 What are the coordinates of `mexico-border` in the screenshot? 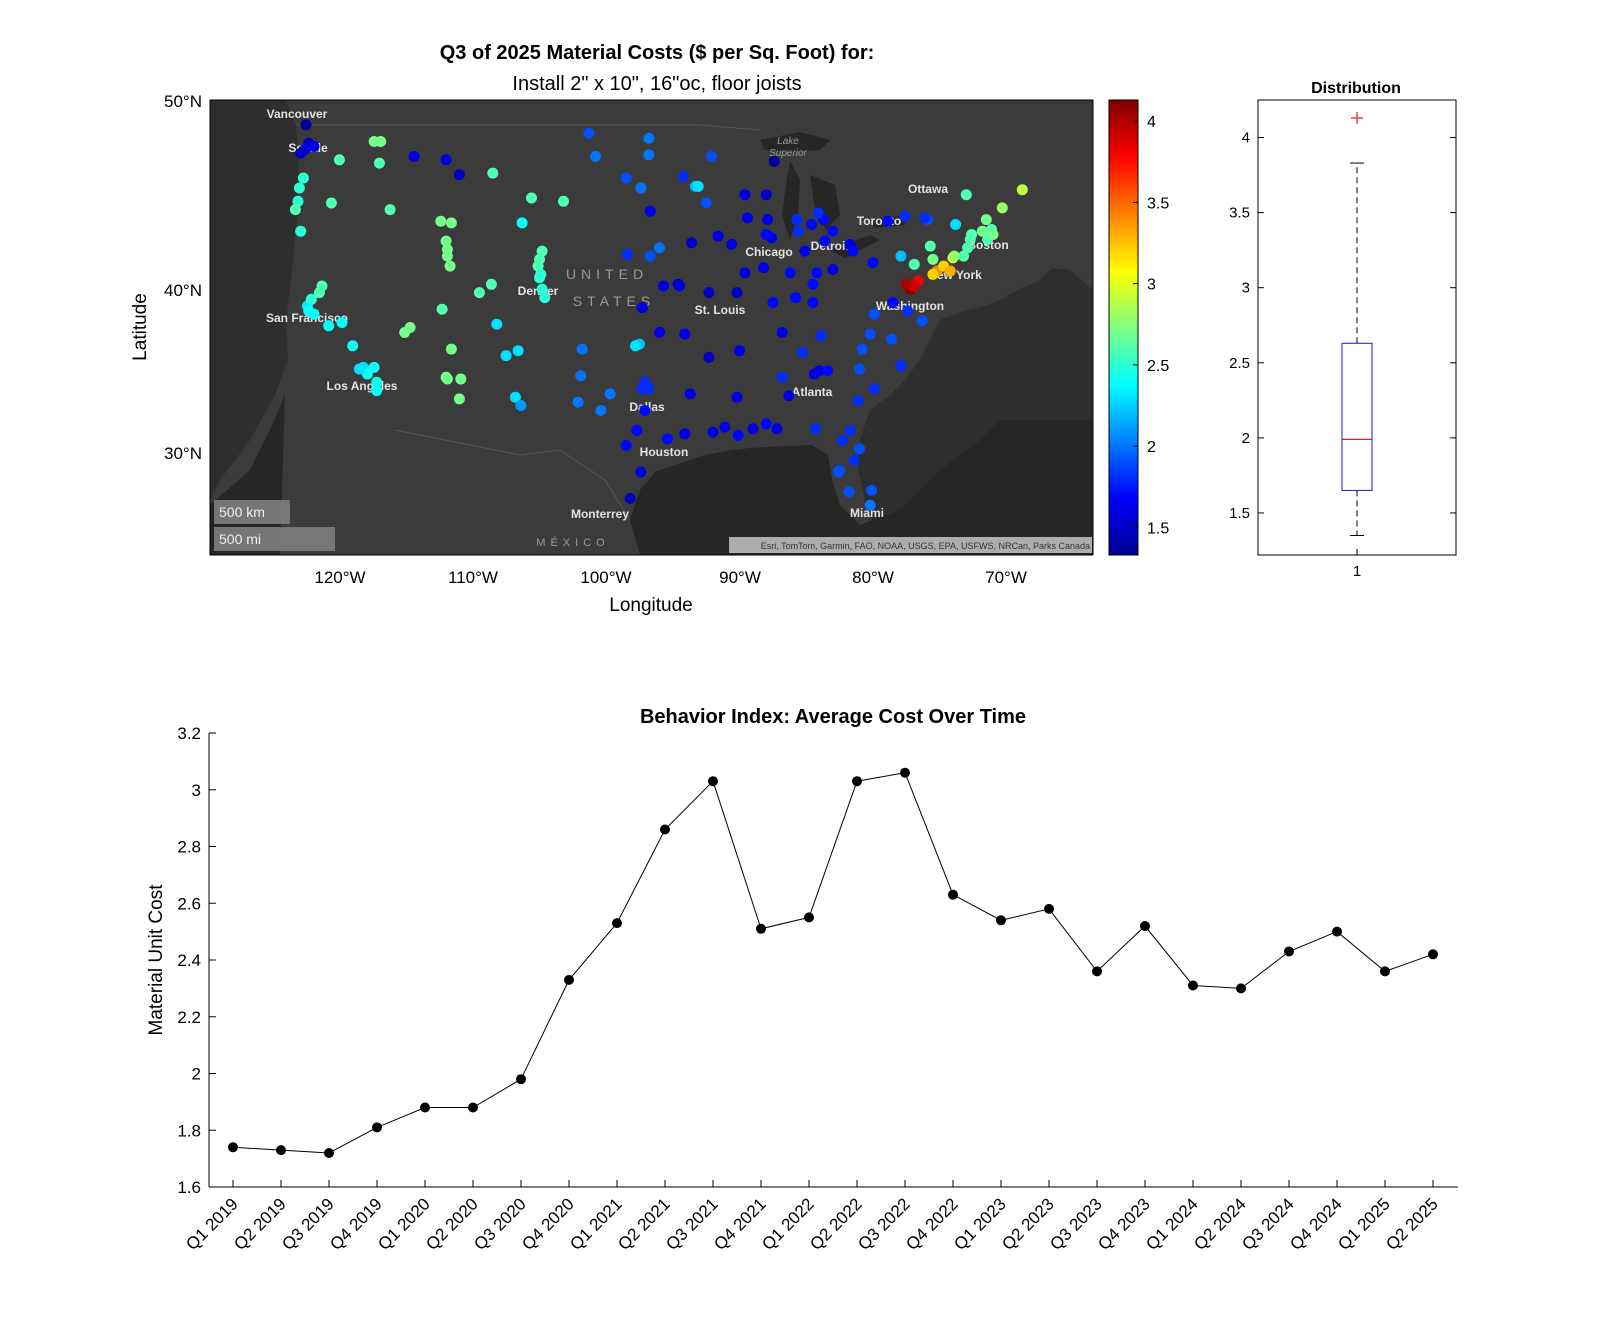 It's located at (512, 475).